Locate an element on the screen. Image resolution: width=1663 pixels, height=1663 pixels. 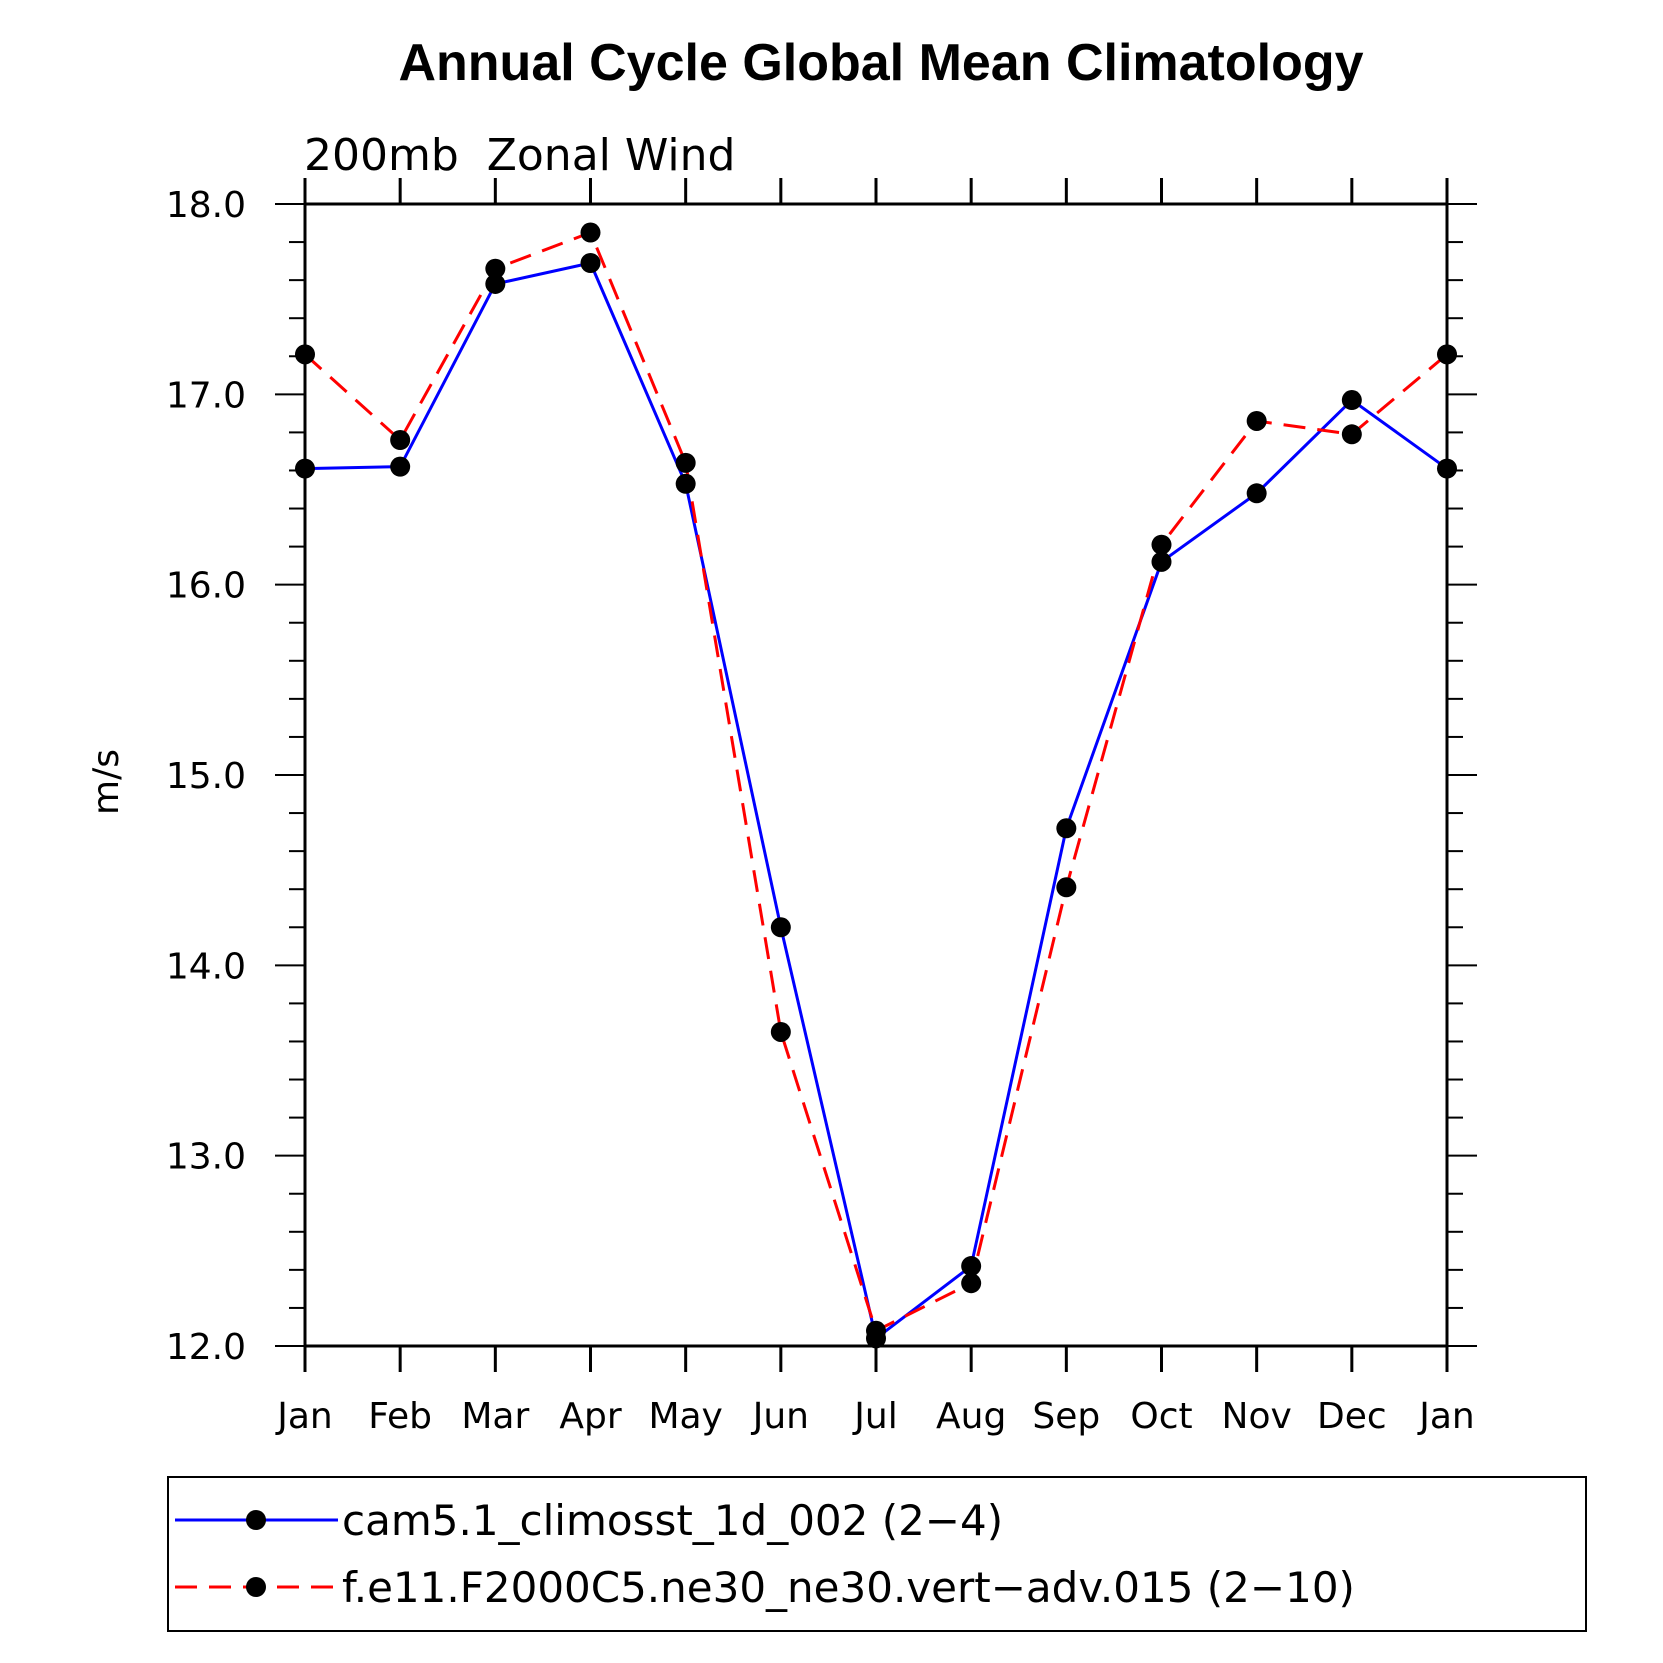
y-axis-label: m/s is located at coordinates (106, 782).